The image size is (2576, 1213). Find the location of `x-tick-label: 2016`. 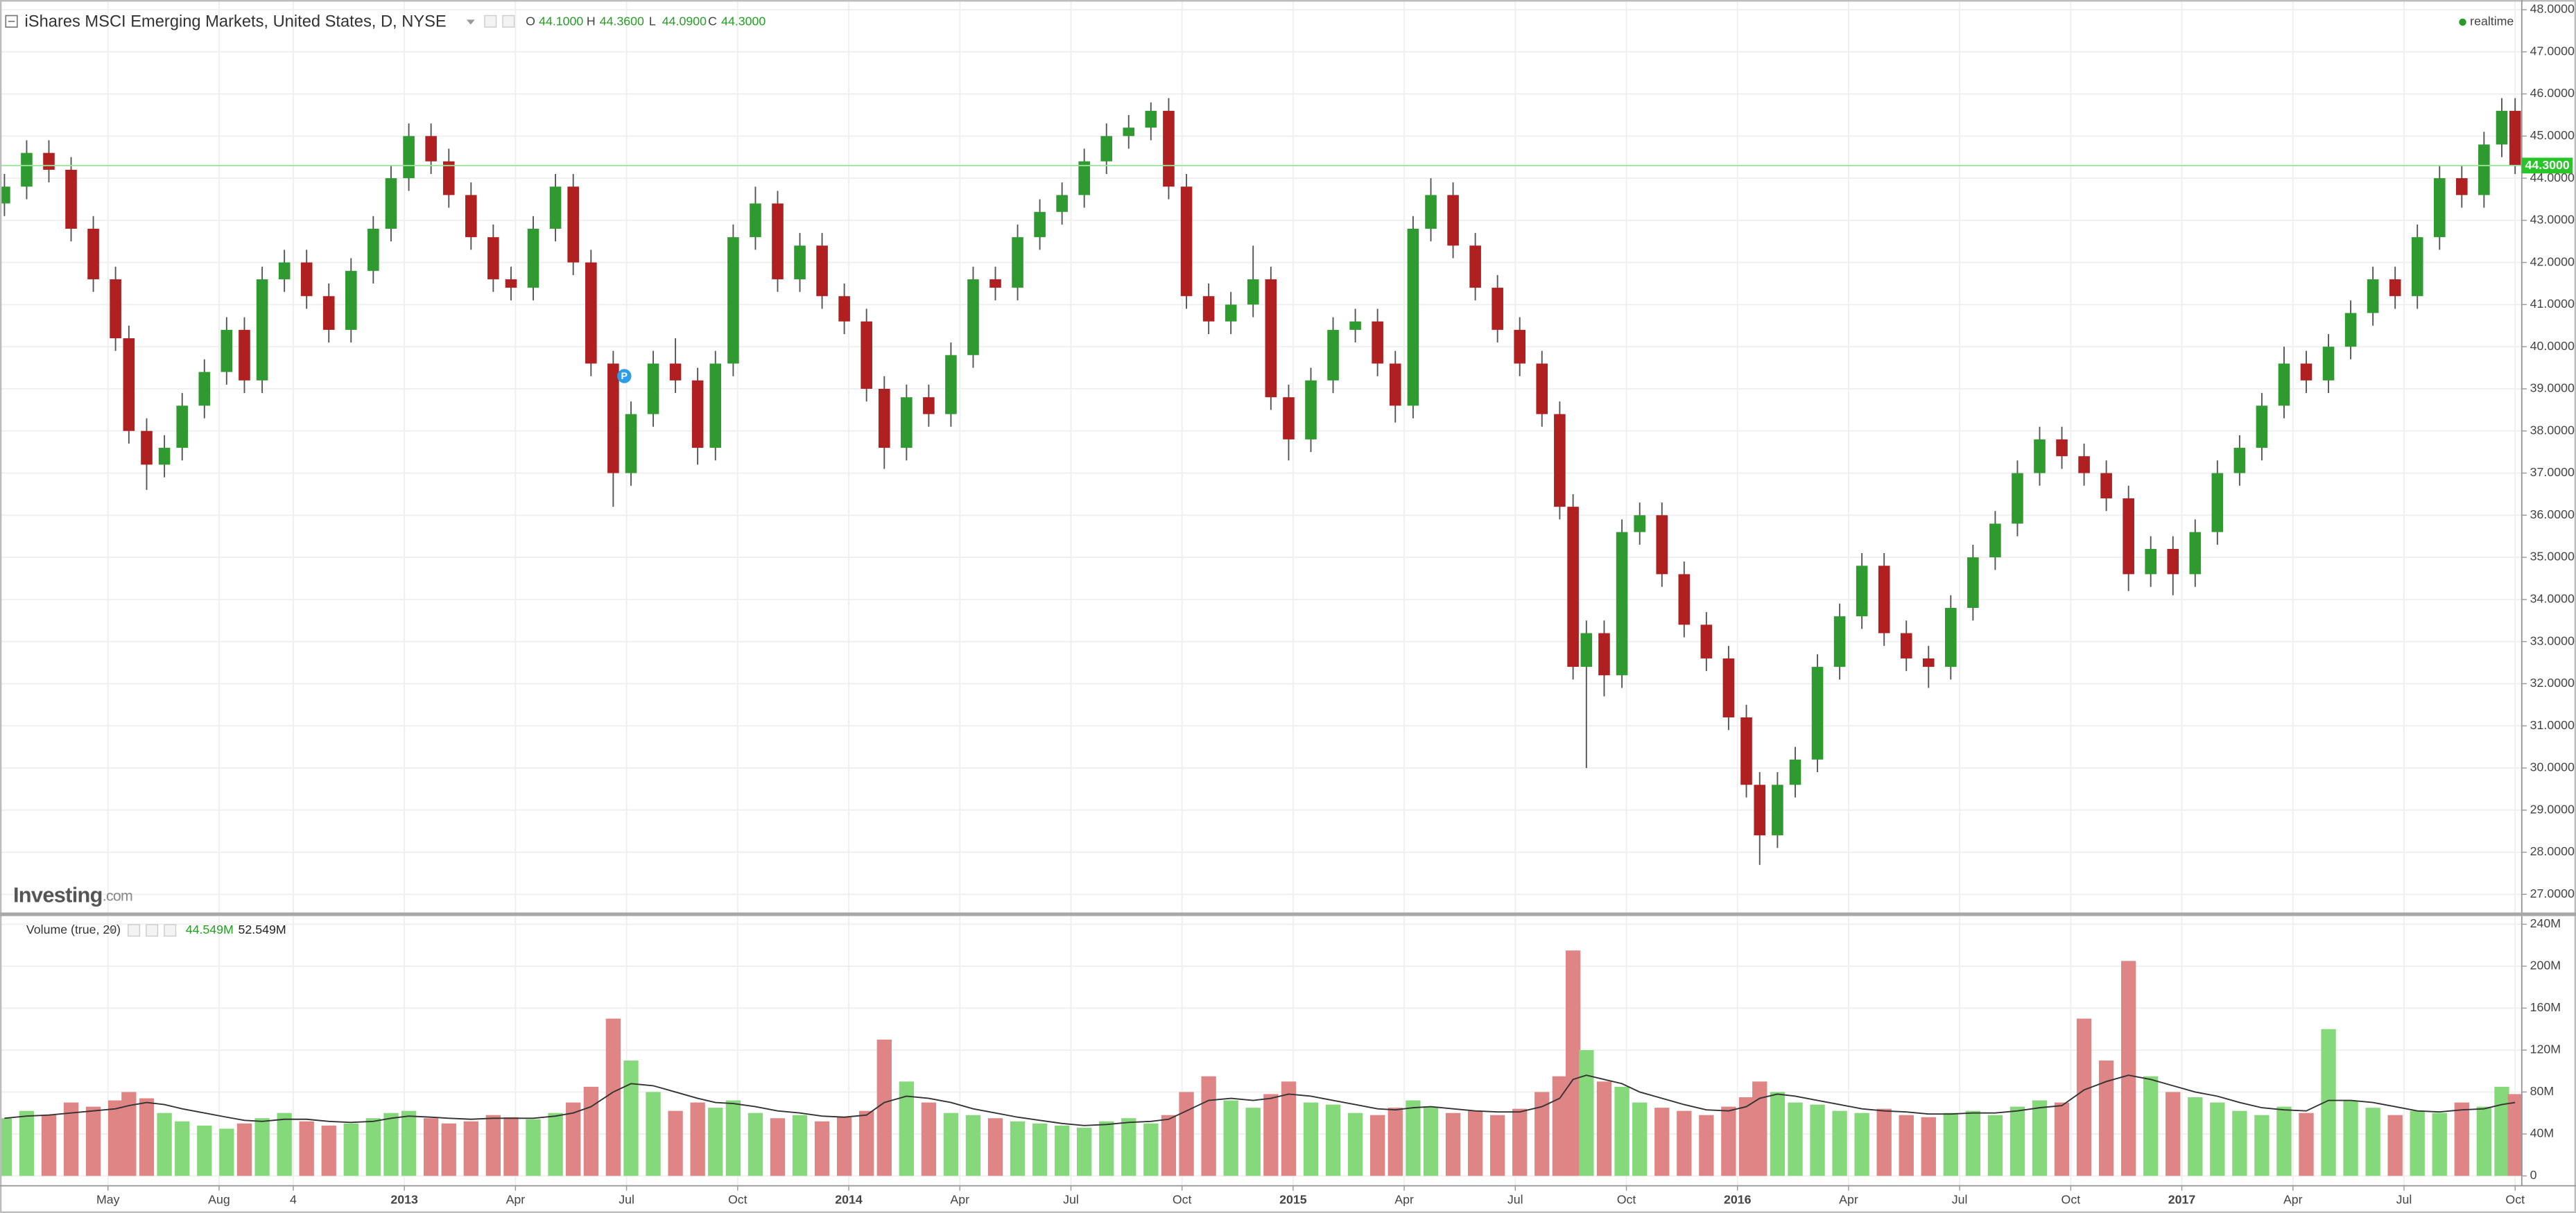

x-tick-label: 2016 is located at coordinates (1738, 1200).